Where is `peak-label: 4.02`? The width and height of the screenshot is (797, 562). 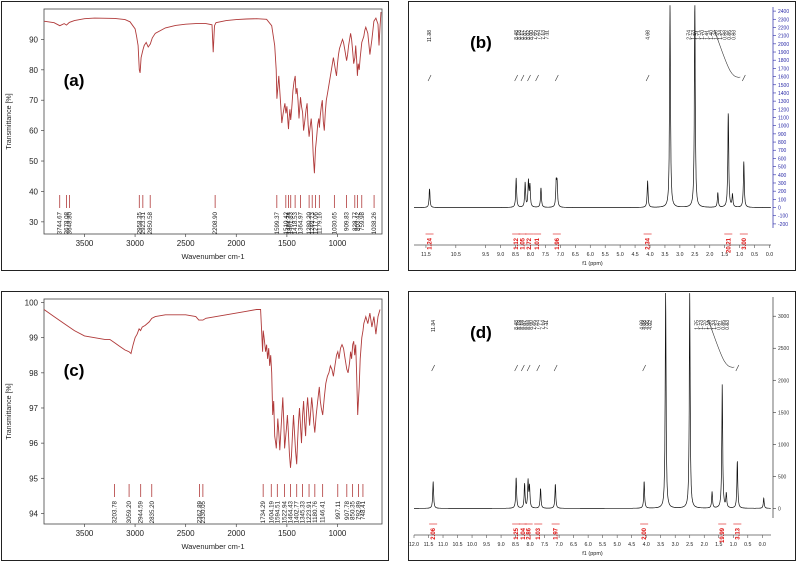
peak-label: 4.02 is located at coordinates (651, 325).